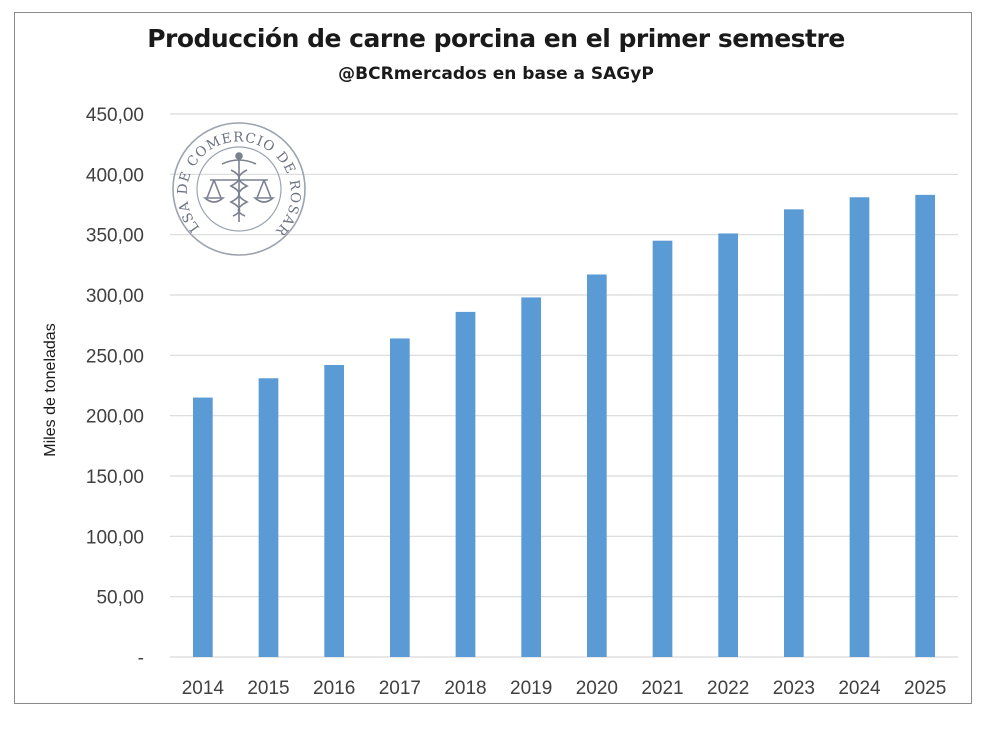 This screenshot has width=992, height=734. Describe the element at coordinates (596, 465) in the screenshot. I see `bar-2020` at that location.